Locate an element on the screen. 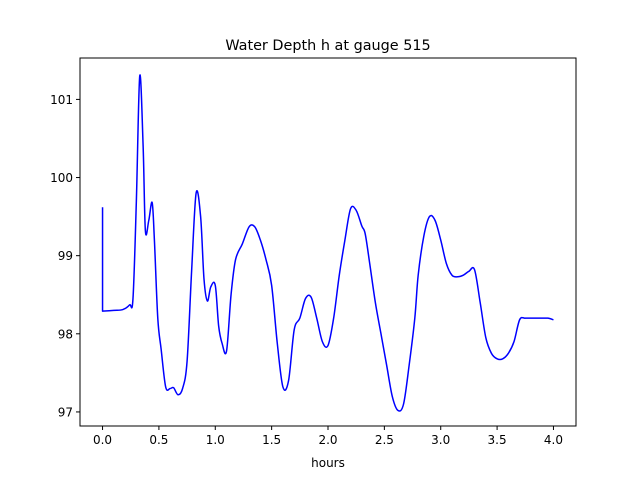 This screenshot has height=484, width=640. y-axis-ticks: 97 98 99 100 101 is located at coordinates (65, 256).